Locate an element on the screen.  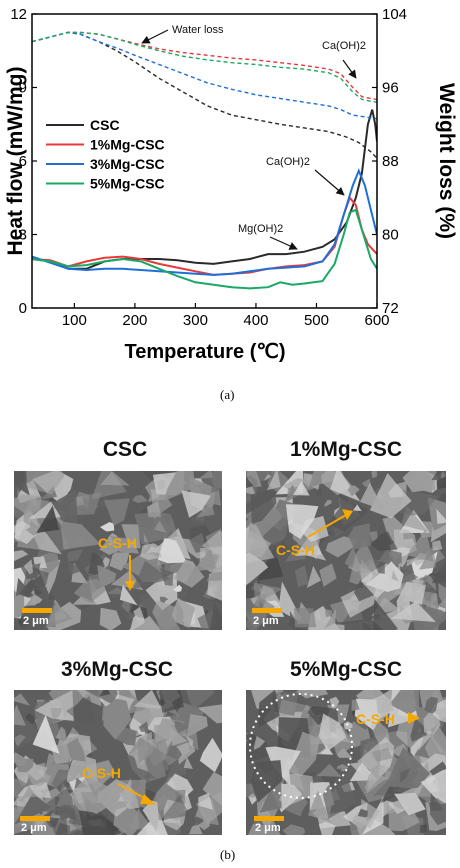
caption-b: (b) is located at coordinates (228, 854).